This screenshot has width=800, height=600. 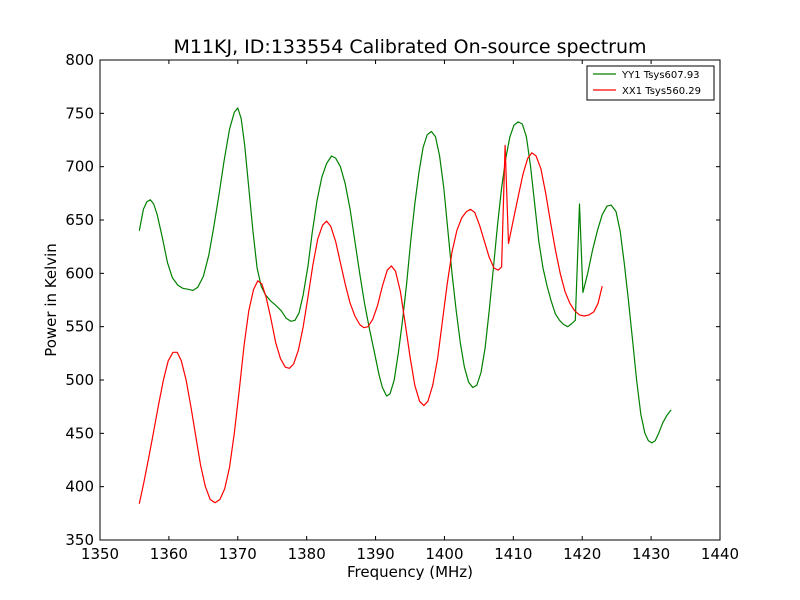 I want to click on x-tick-label: 1410, so click(x=513, y=554).